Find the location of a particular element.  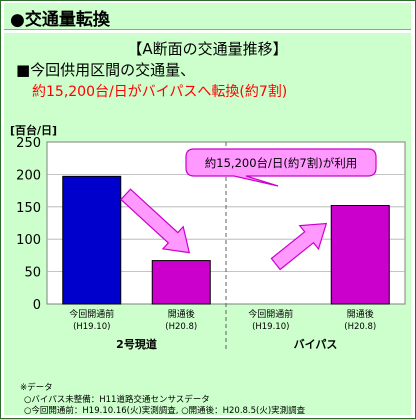

section-label: ■今回供用区間の交通量、 is located at coordinates (106, 70).